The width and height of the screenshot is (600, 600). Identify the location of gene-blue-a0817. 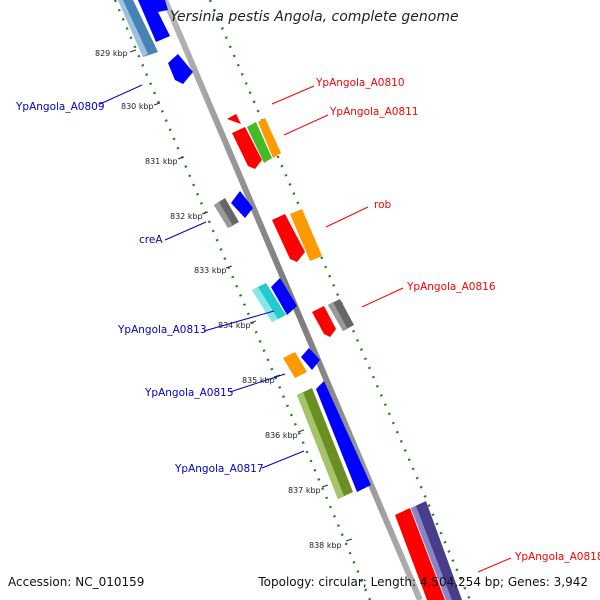
(343, 436).